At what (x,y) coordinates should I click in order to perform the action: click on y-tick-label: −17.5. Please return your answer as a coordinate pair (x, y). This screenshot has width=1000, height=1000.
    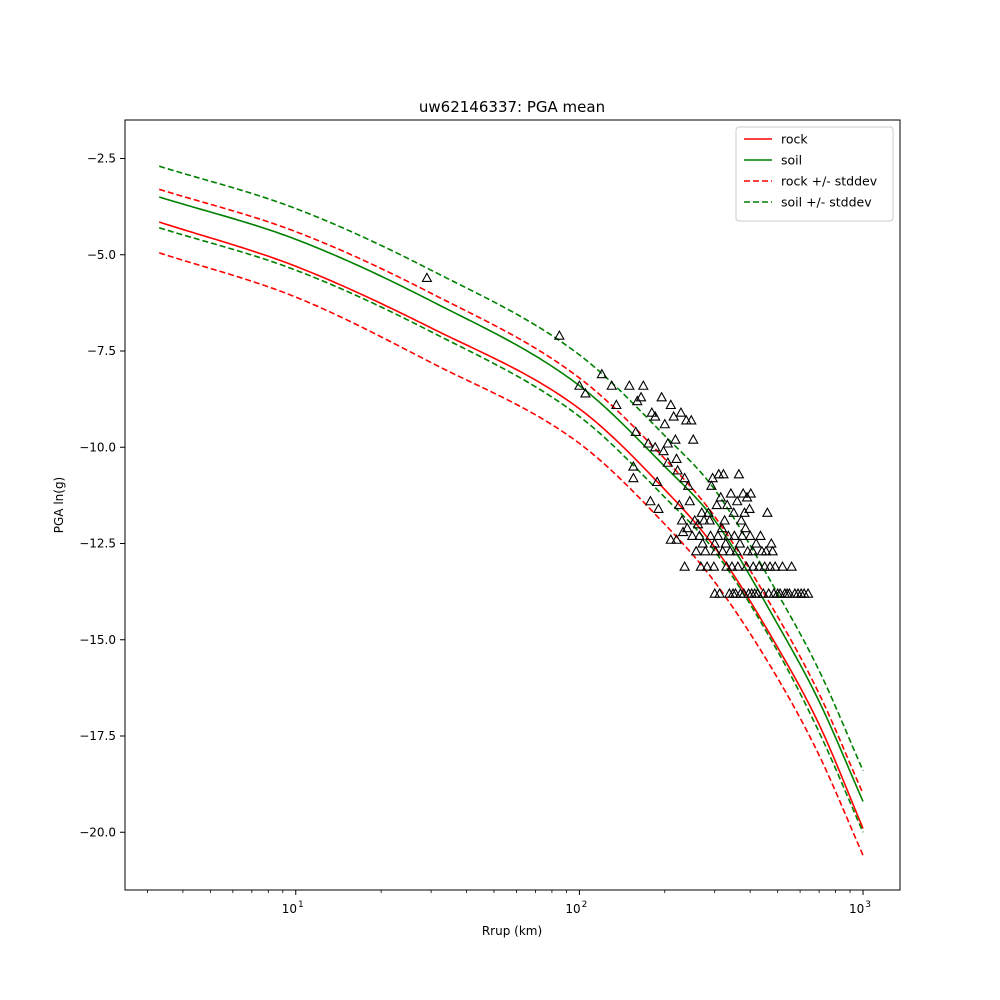
    Looking at the image, I should click on (97, 736).